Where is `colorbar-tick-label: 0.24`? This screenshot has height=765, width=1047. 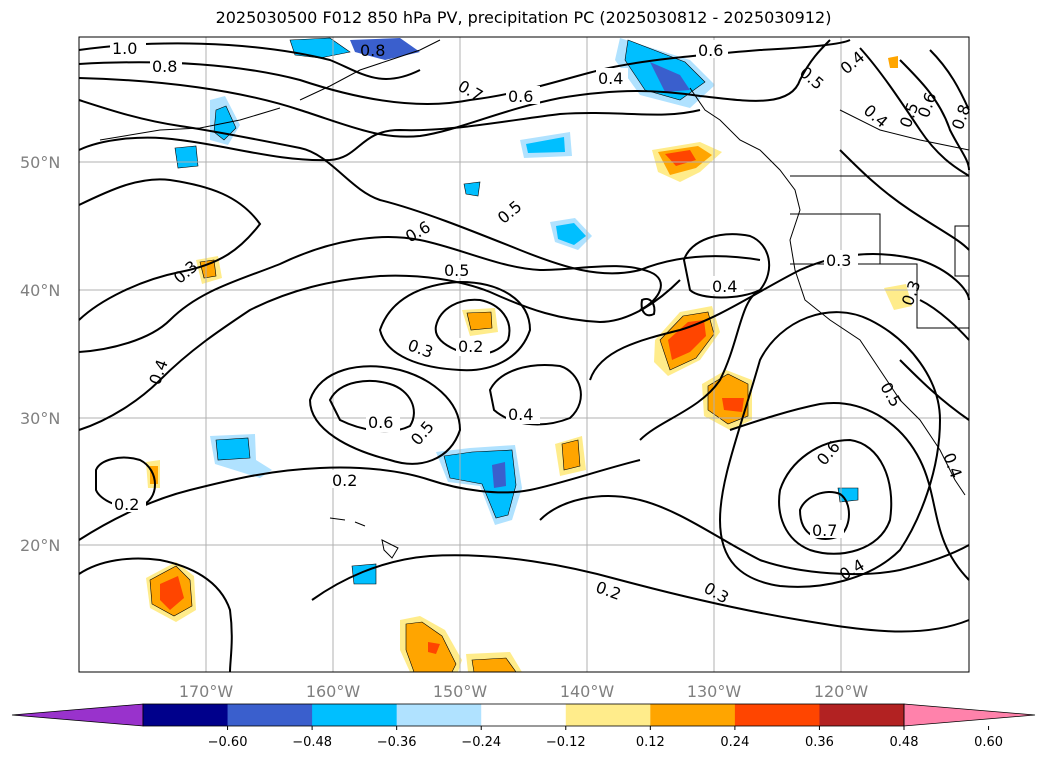 colorbar-tick-label: 0.24 is located at coordinates (734, 742).